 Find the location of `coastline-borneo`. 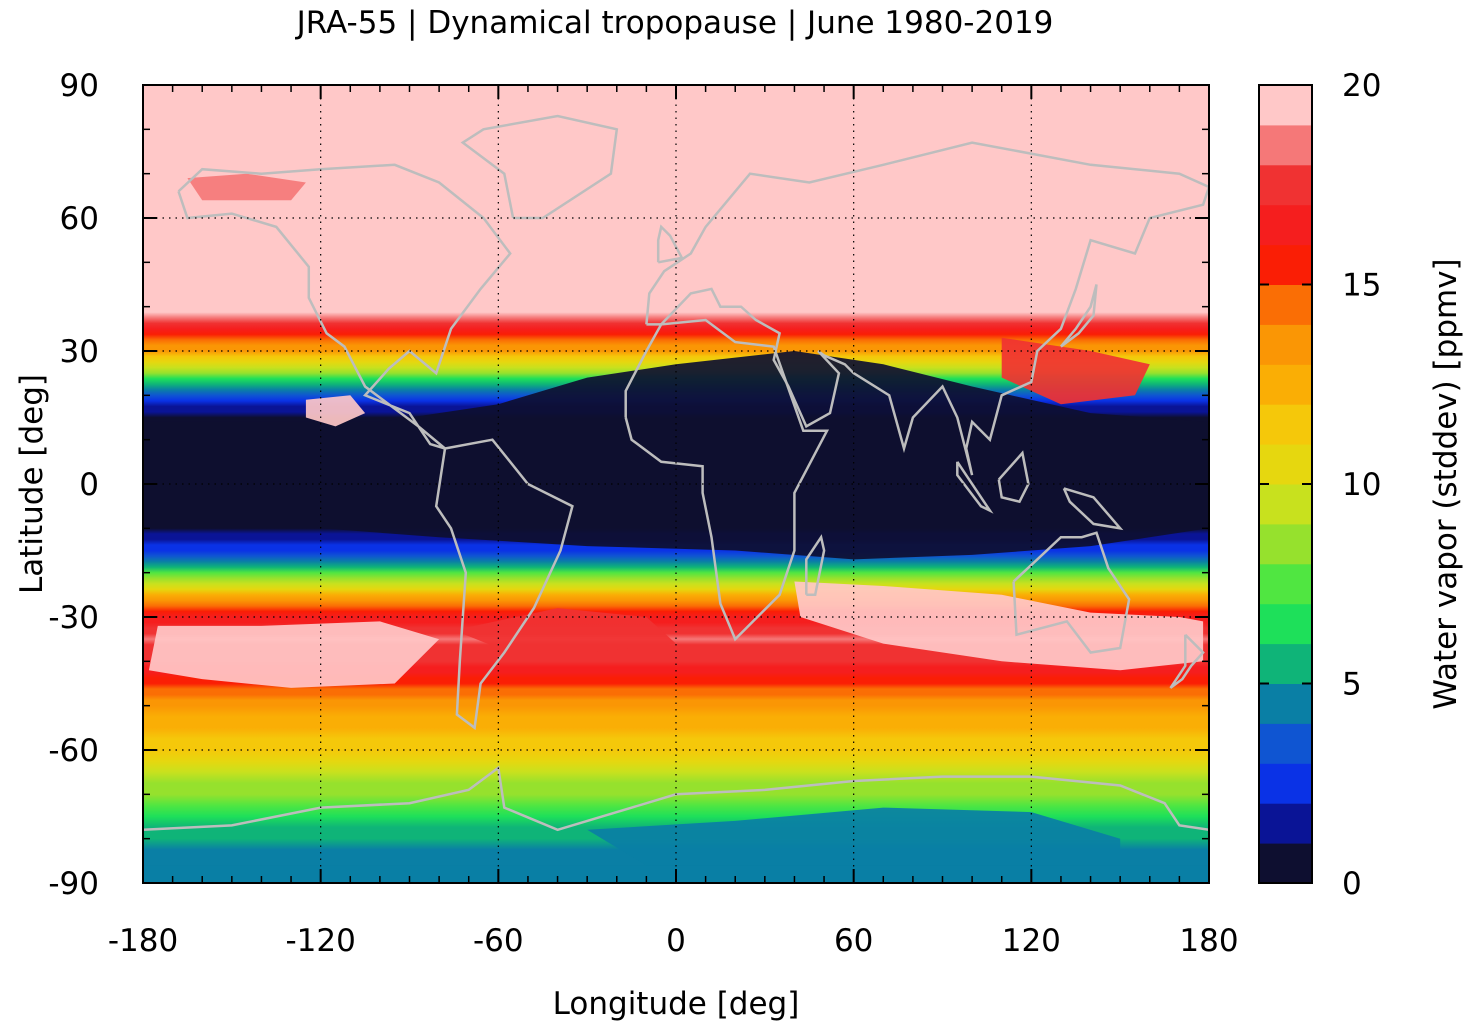

coastline-borneo is located at coordinates (1013, 477).